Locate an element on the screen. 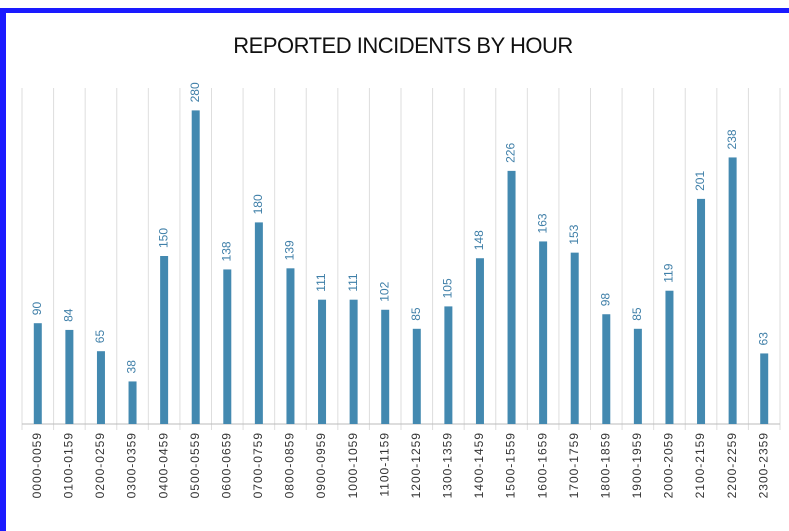  x-tick-label: 2200-2259 is located at coordinates (732, 465).